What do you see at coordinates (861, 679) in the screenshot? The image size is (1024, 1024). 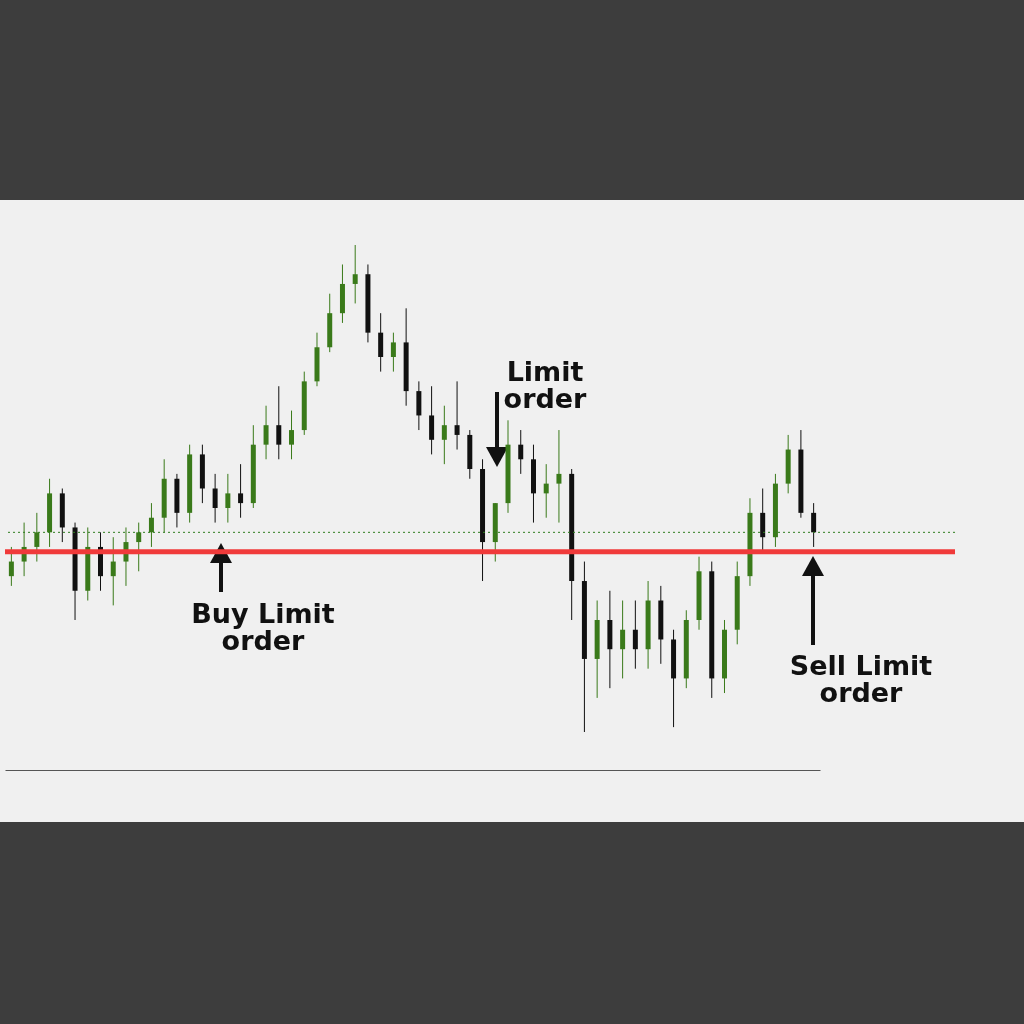 I see `annotation: Sell Limit order` at bounding box center [861, 679].